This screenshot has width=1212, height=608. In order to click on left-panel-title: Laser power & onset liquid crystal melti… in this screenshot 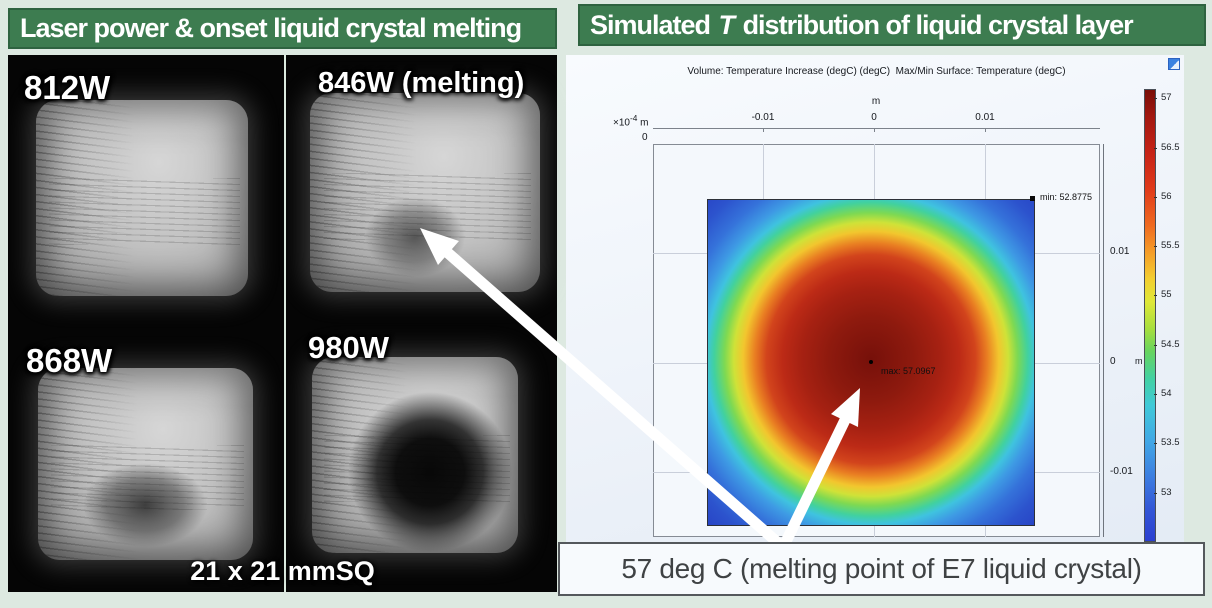, I will do `click(282, 28)`.